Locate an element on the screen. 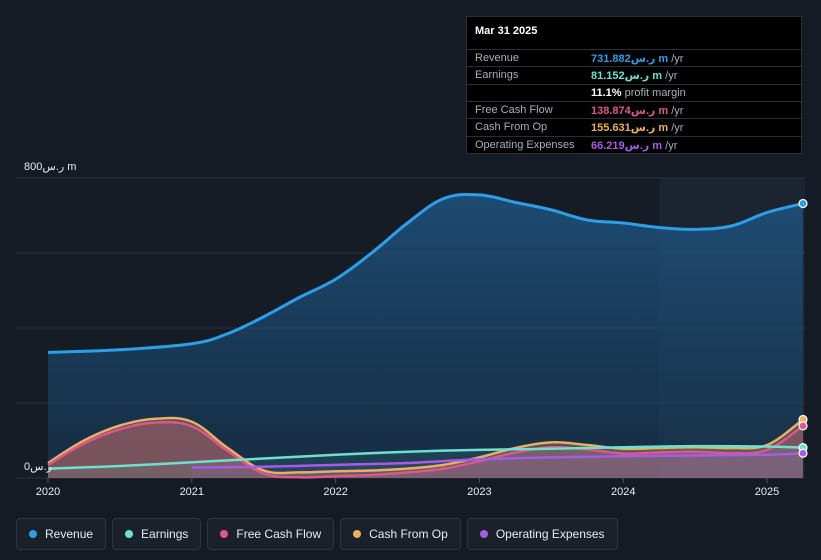  tooltip-row: Revenue 731.882ر.س m /yr is located at coordinates (634, 57).